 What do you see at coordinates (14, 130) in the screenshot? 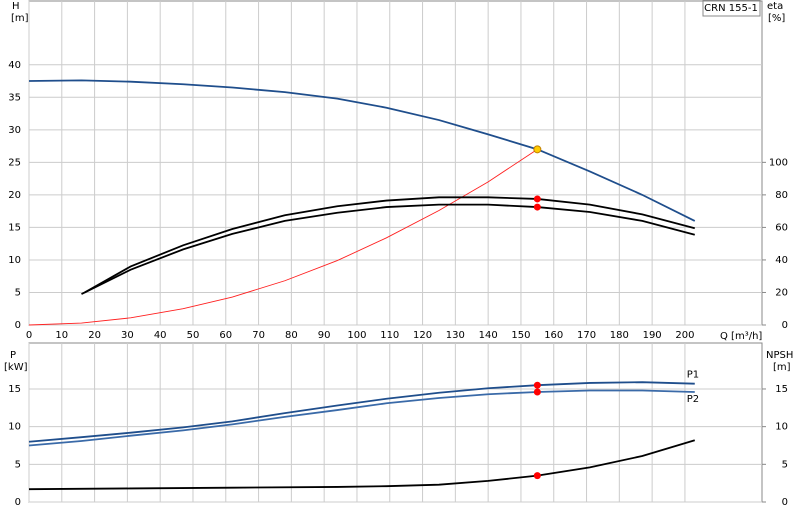
I see `y-tick-label: 30` at bounding box center [14, 130].